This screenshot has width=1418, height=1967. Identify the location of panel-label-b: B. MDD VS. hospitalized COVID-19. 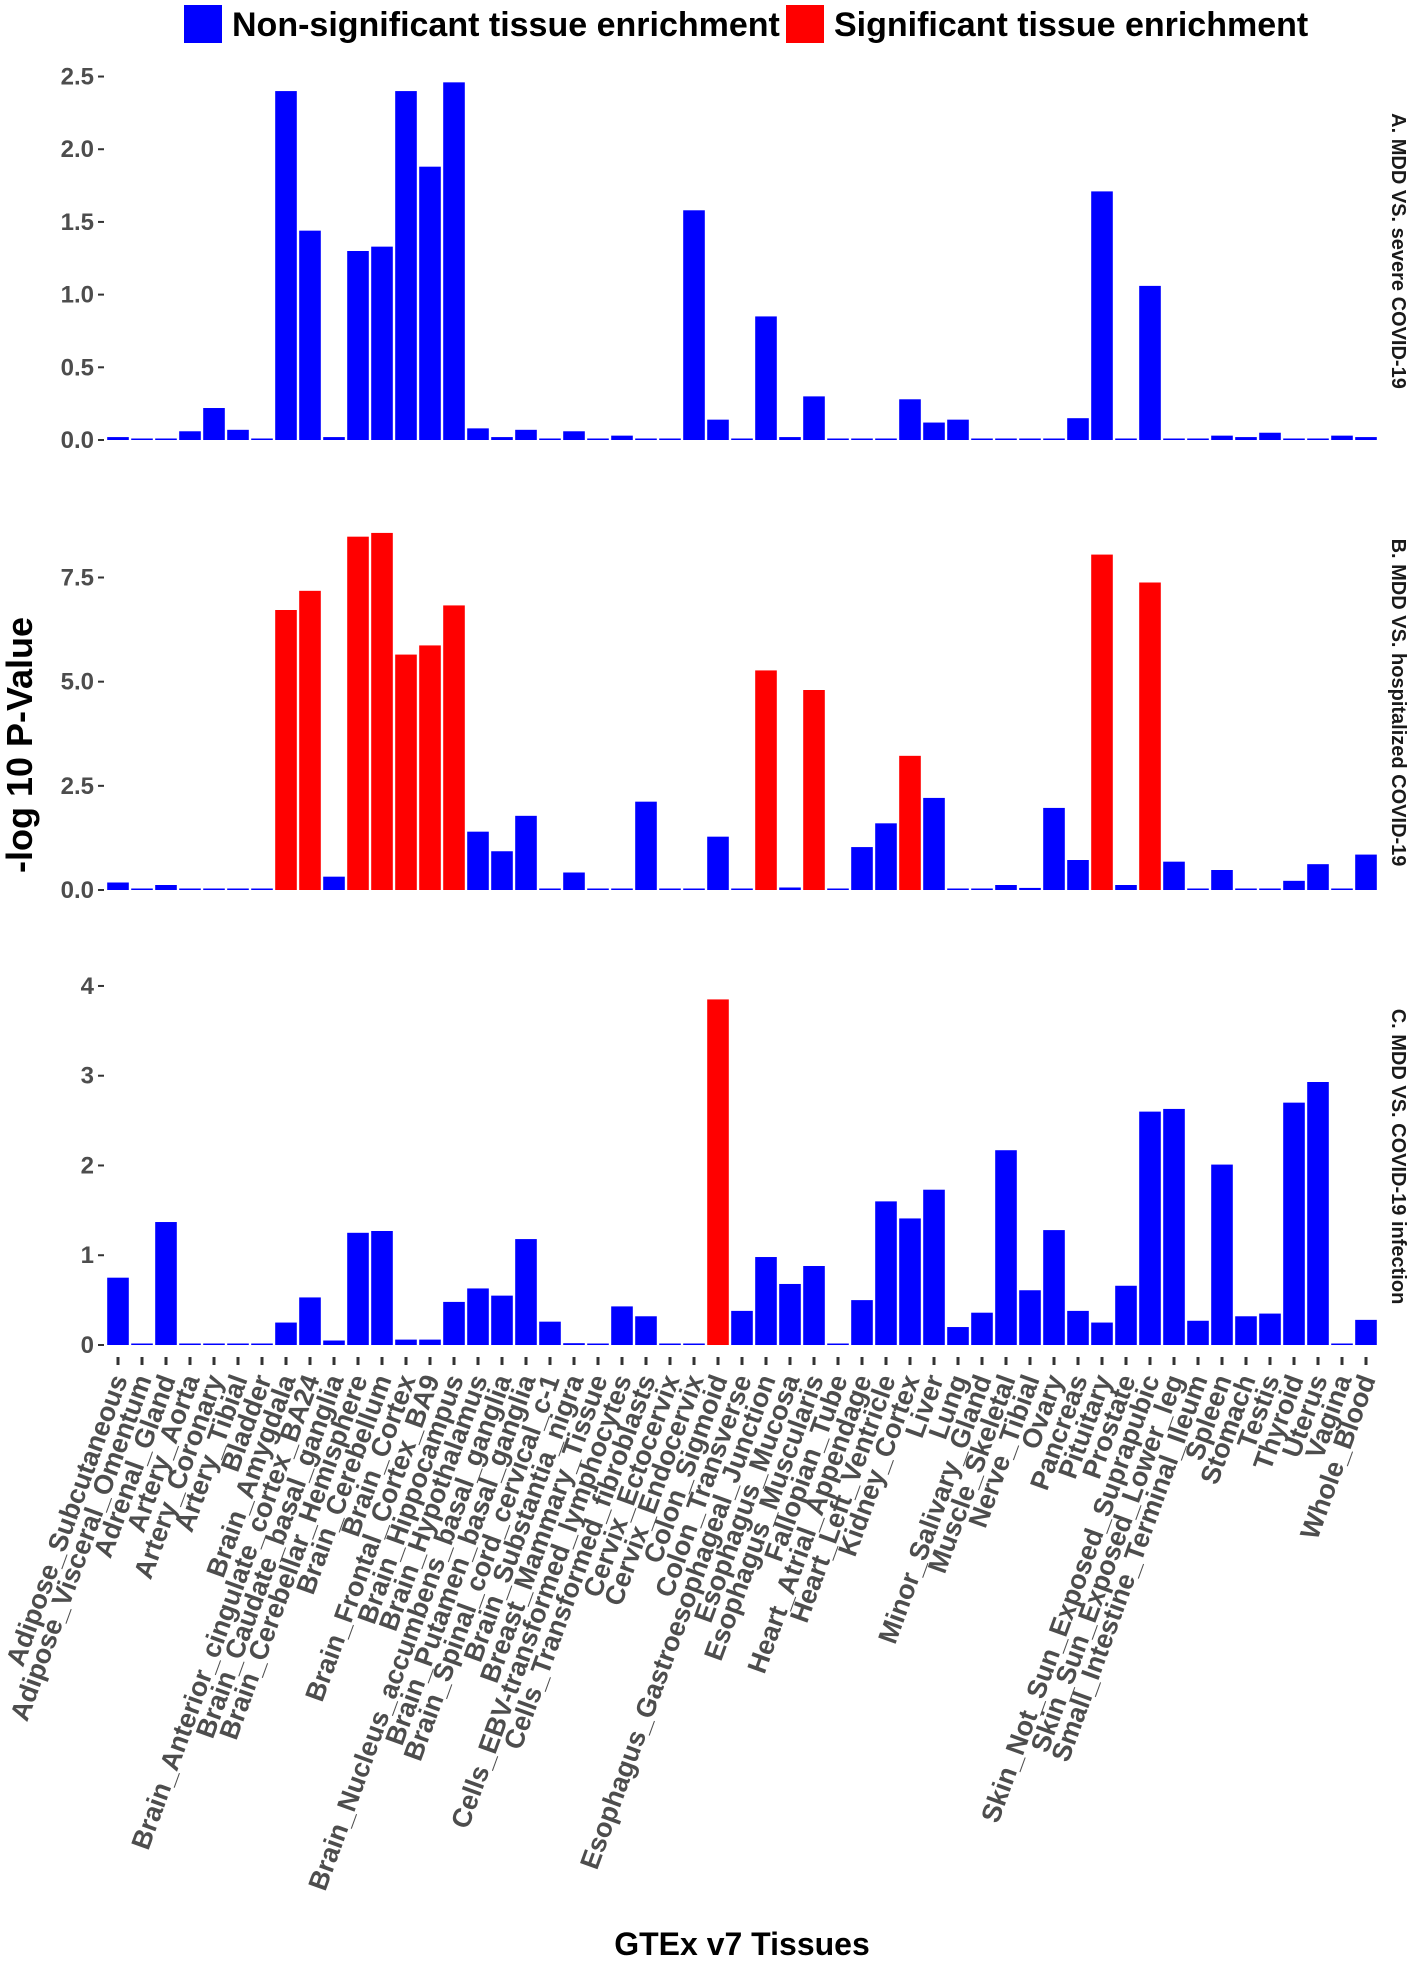
(1398, 703).